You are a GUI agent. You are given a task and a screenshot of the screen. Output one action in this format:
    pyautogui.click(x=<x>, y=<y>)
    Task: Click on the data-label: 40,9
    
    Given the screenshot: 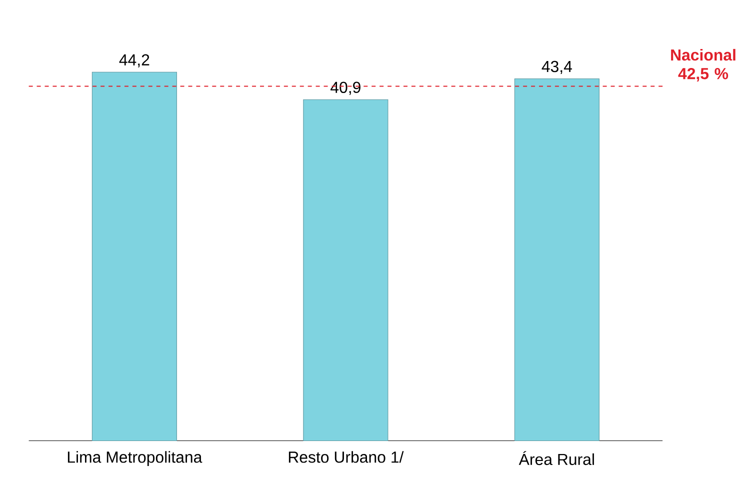 What is the action you would take?
    pyautogui.click(x=345, y=88)
    